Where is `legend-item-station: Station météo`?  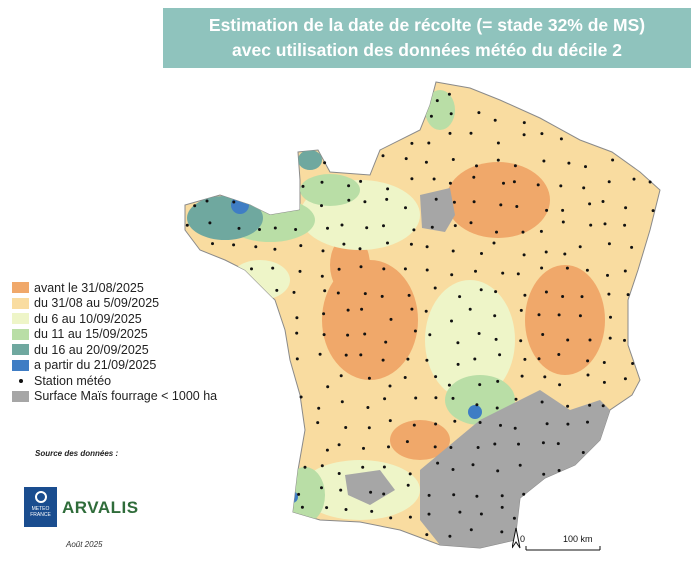
legend-item-station: Station météo is located at coordinates (114, 381).